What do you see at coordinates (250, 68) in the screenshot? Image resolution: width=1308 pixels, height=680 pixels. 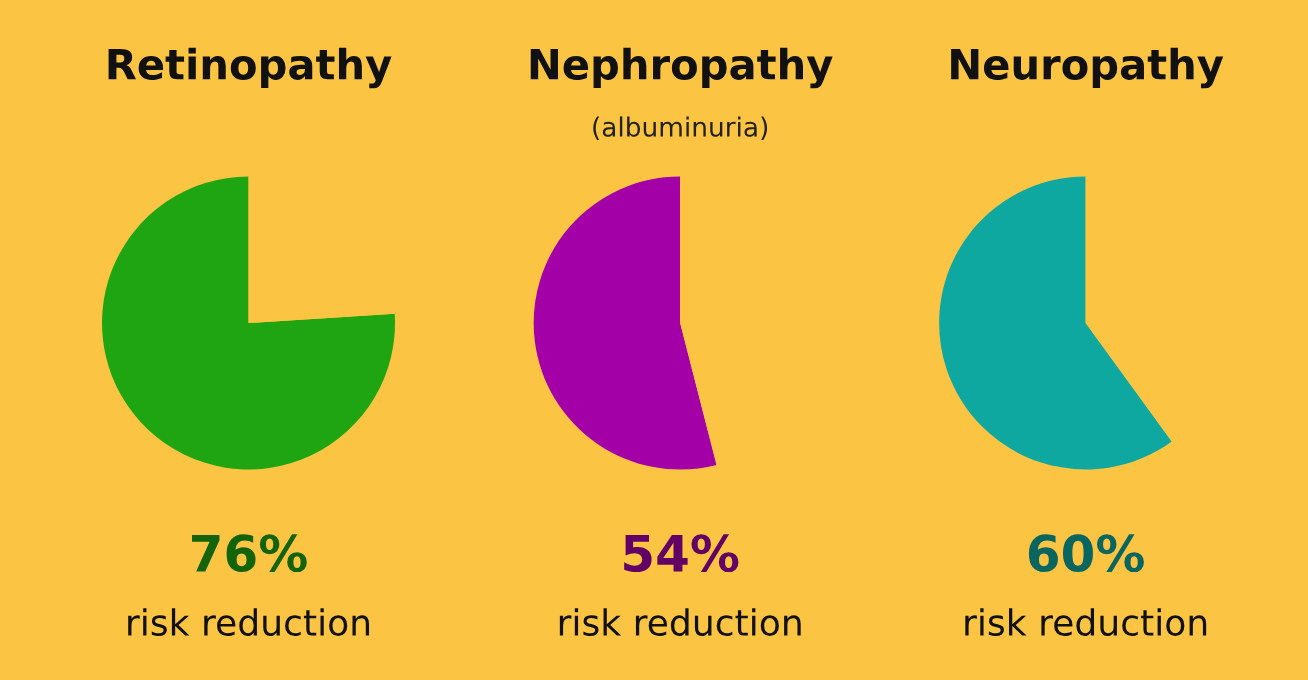 I see `chart-title: Retinopathy` at bounding box center [250, 68].